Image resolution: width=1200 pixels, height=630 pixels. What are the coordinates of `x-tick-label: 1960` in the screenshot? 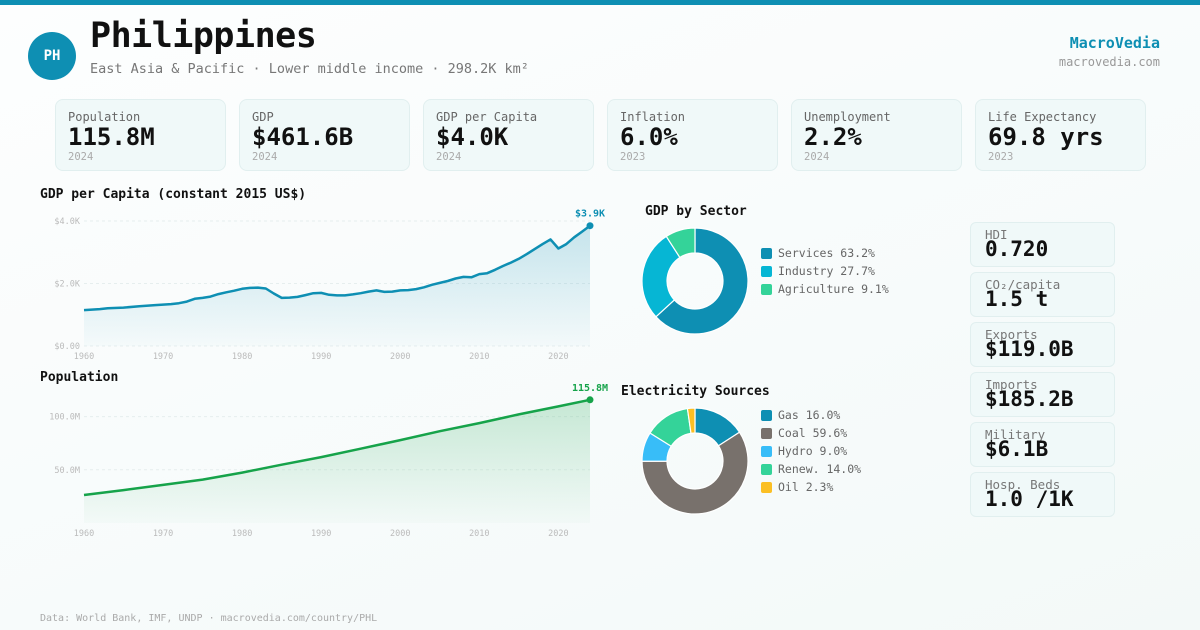 It's located at (84, 357).